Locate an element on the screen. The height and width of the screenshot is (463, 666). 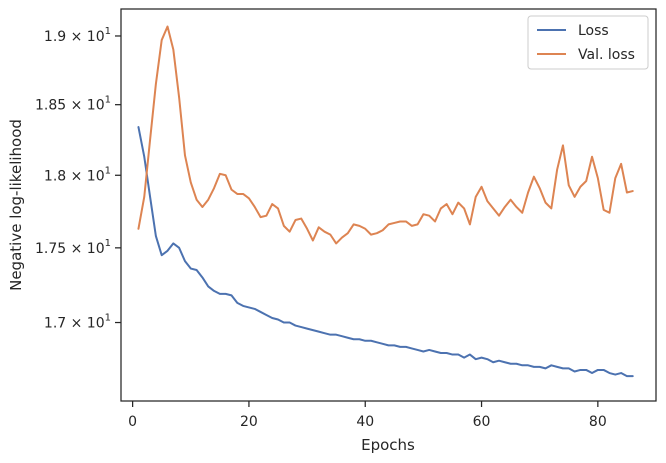
x-tick-label: 40 is located at coordinates (365, 422).